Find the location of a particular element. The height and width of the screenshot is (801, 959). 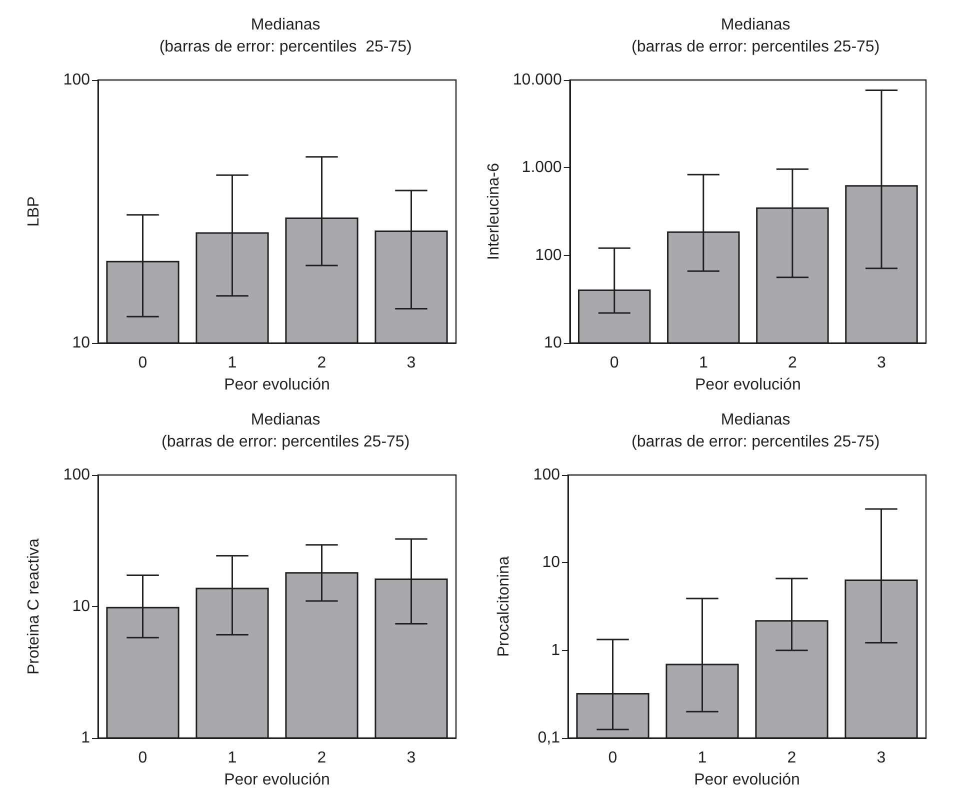

y-tick-label: 0,1 is located at coordinates (549, 738).